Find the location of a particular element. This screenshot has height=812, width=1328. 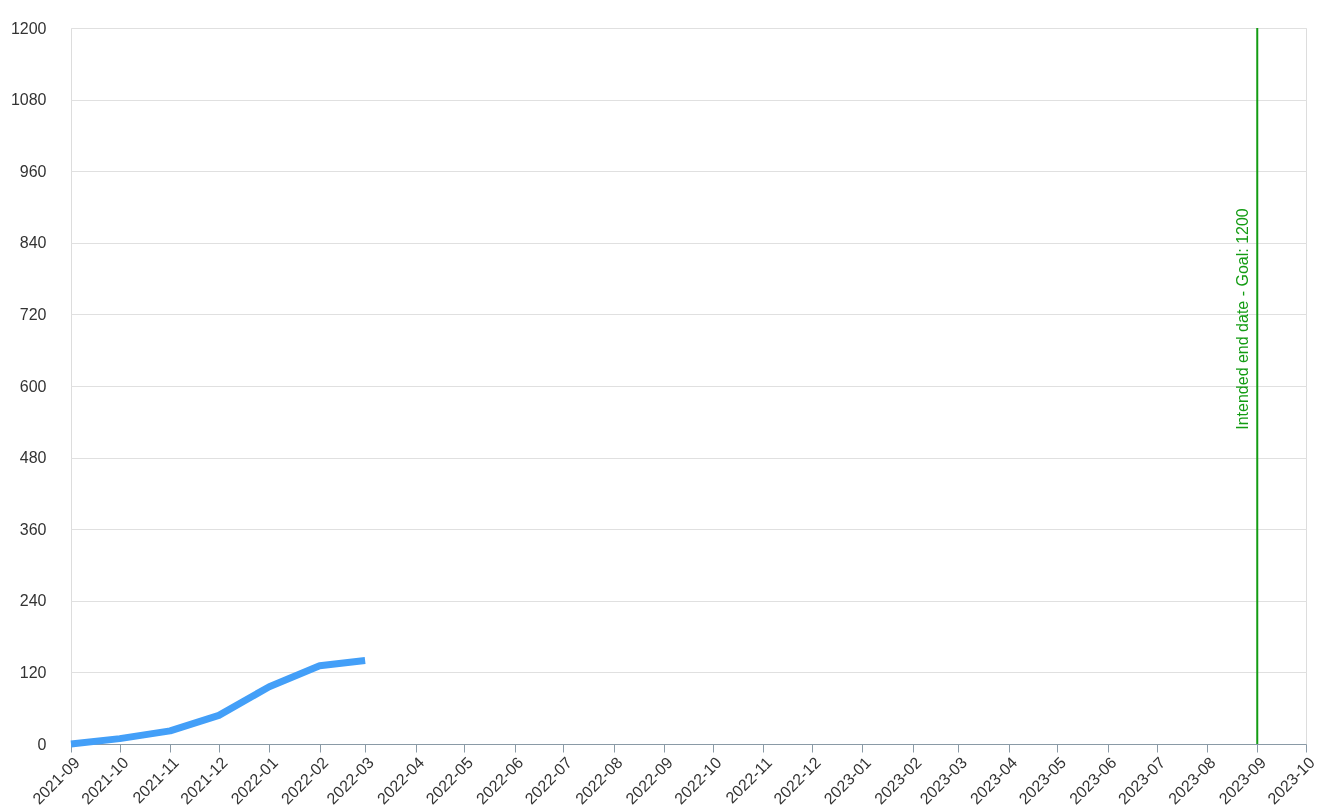

y-tick-label: 360 is located at coordinates (33, 529).